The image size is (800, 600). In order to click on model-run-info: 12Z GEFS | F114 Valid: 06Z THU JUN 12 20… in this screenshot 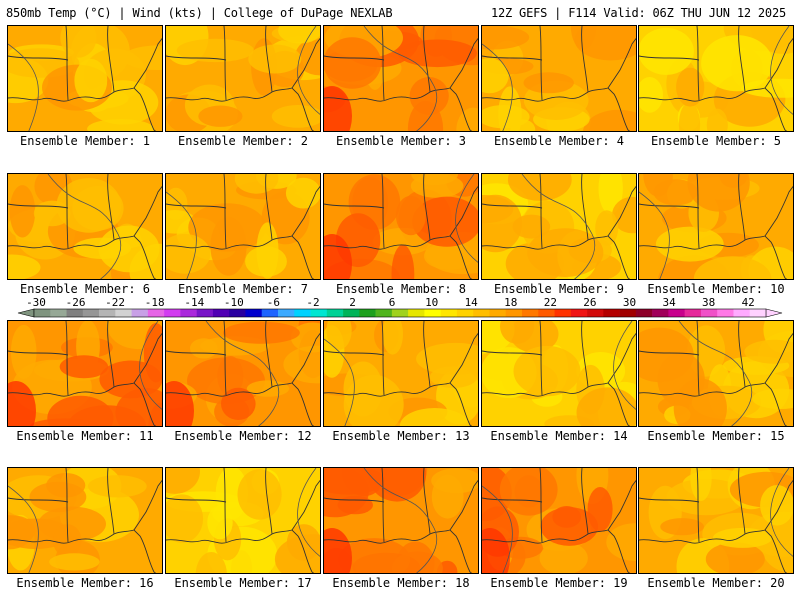, I will do `click(638, 13)`.